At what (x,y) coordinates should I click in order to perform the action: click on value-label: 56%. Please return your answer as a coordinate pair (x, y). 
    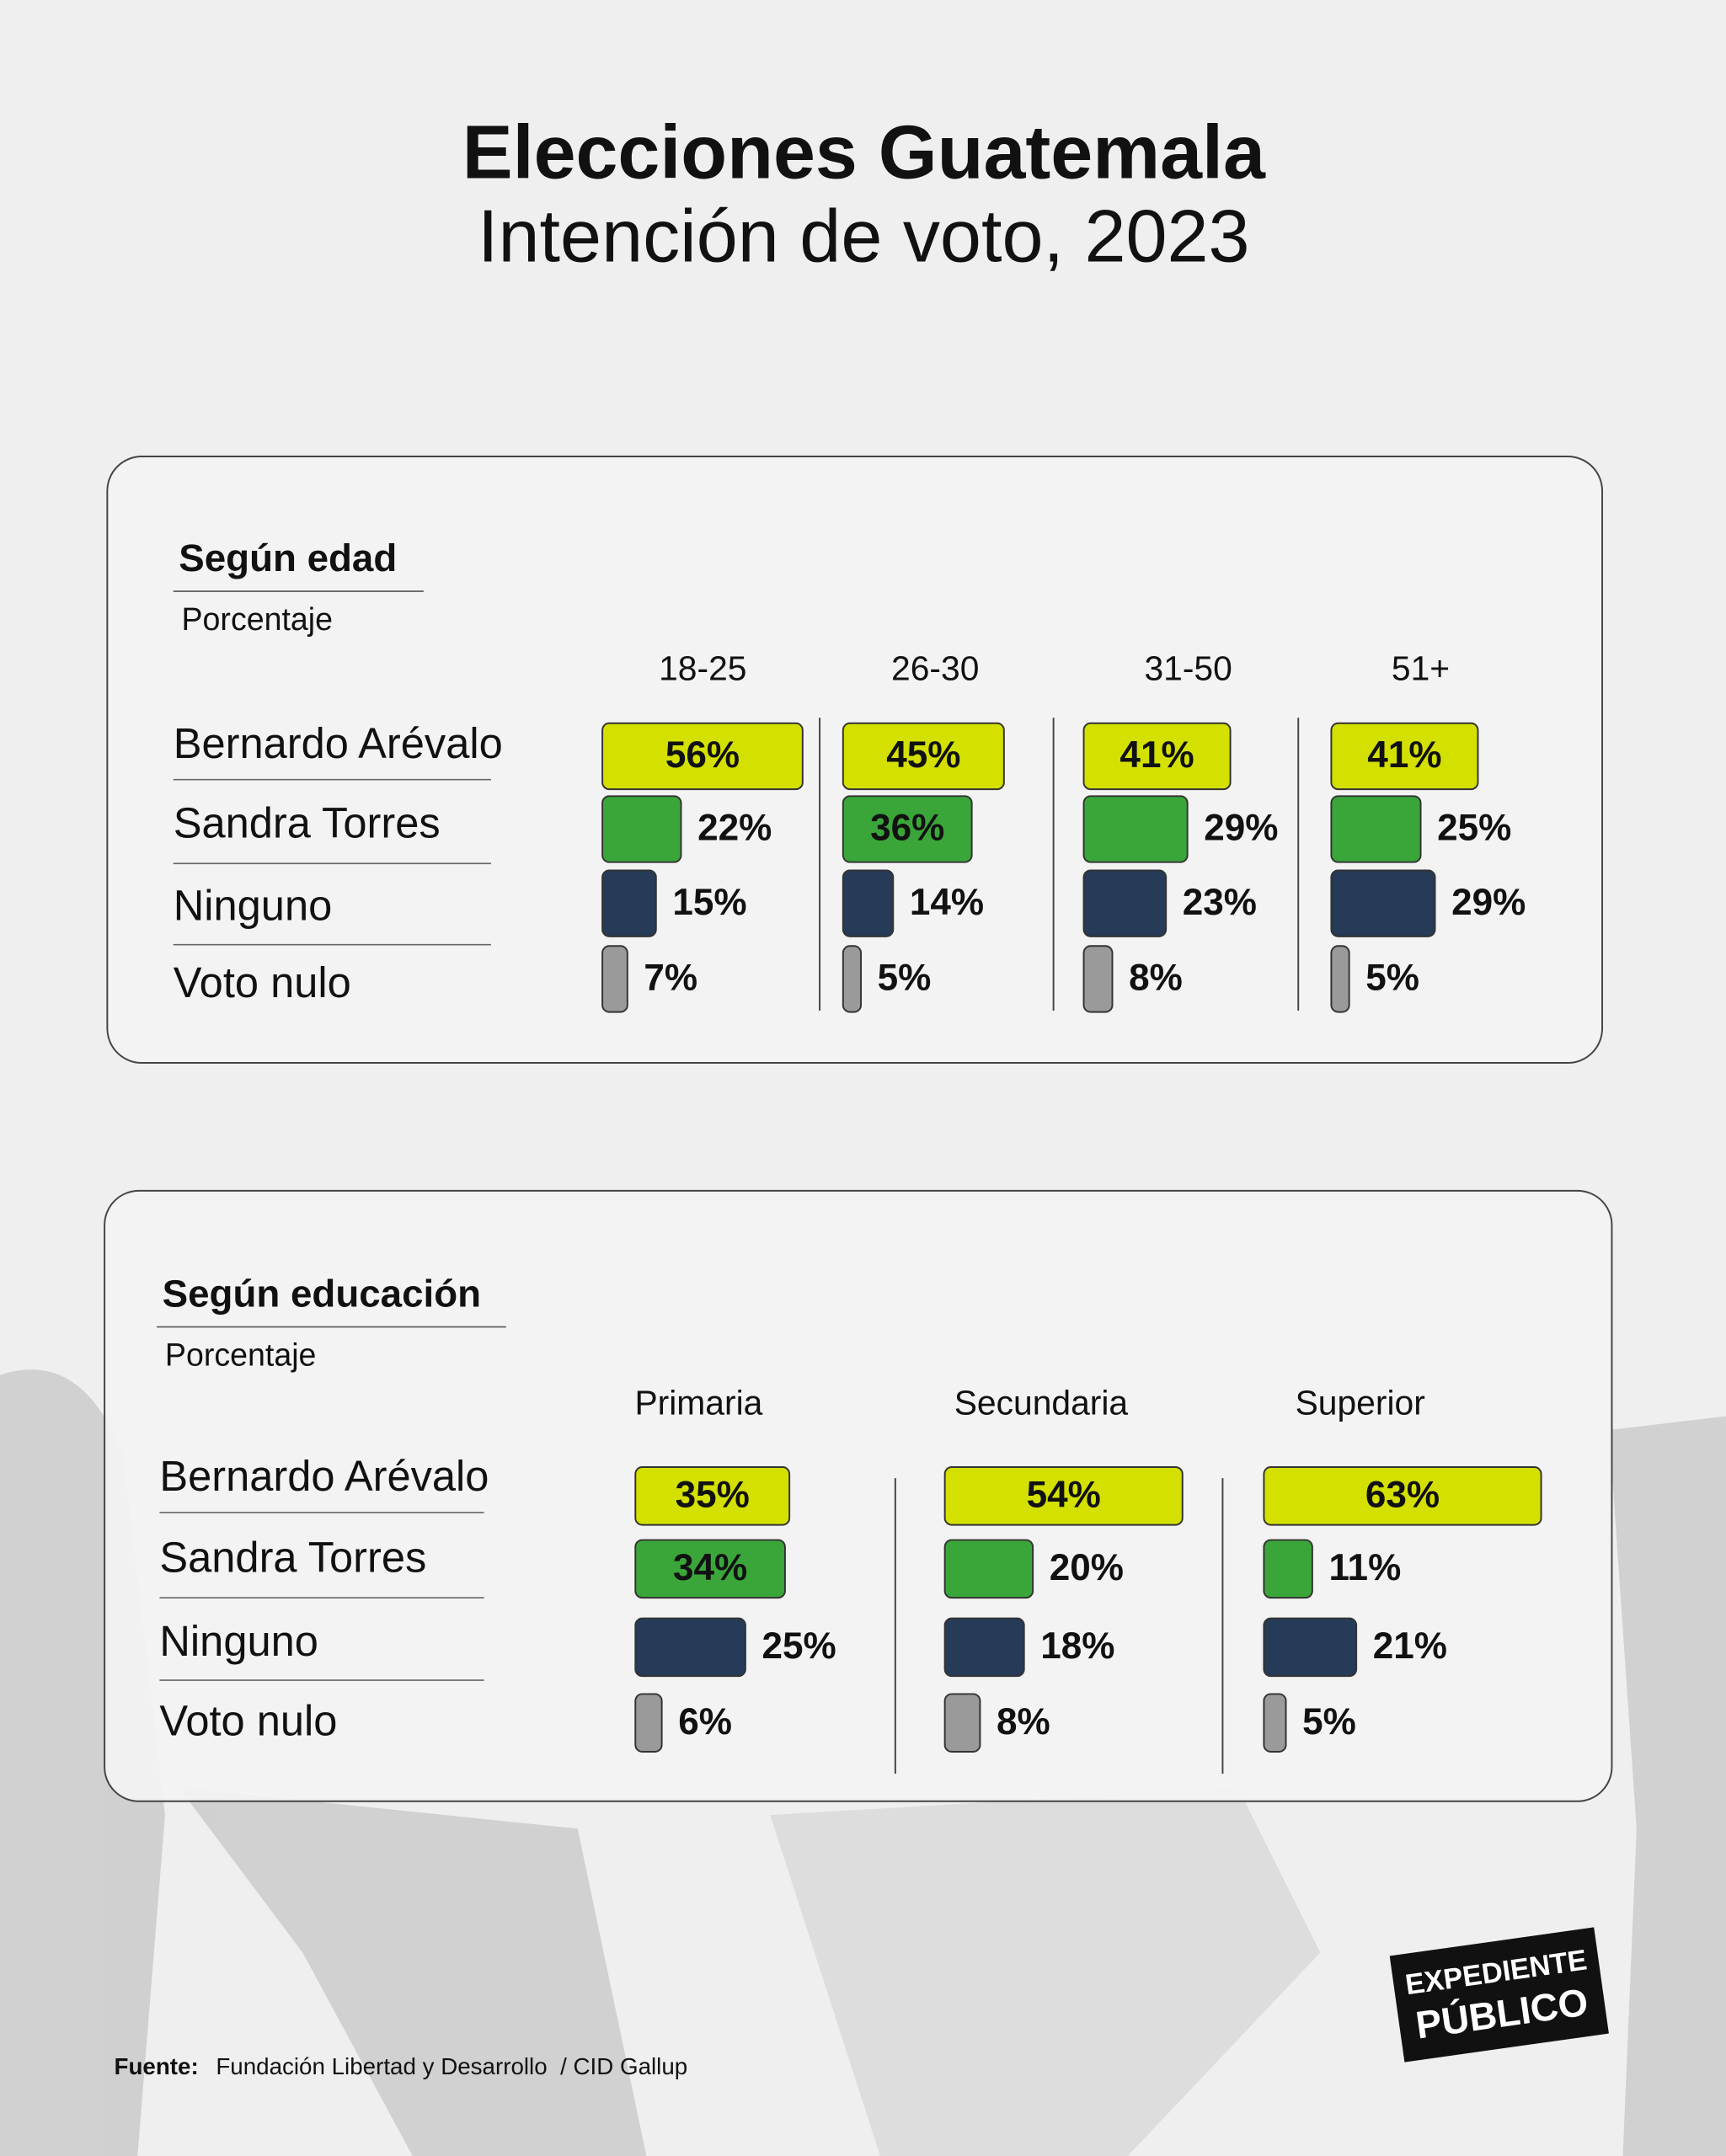
    Looking at the image, I should click on (703, 755).